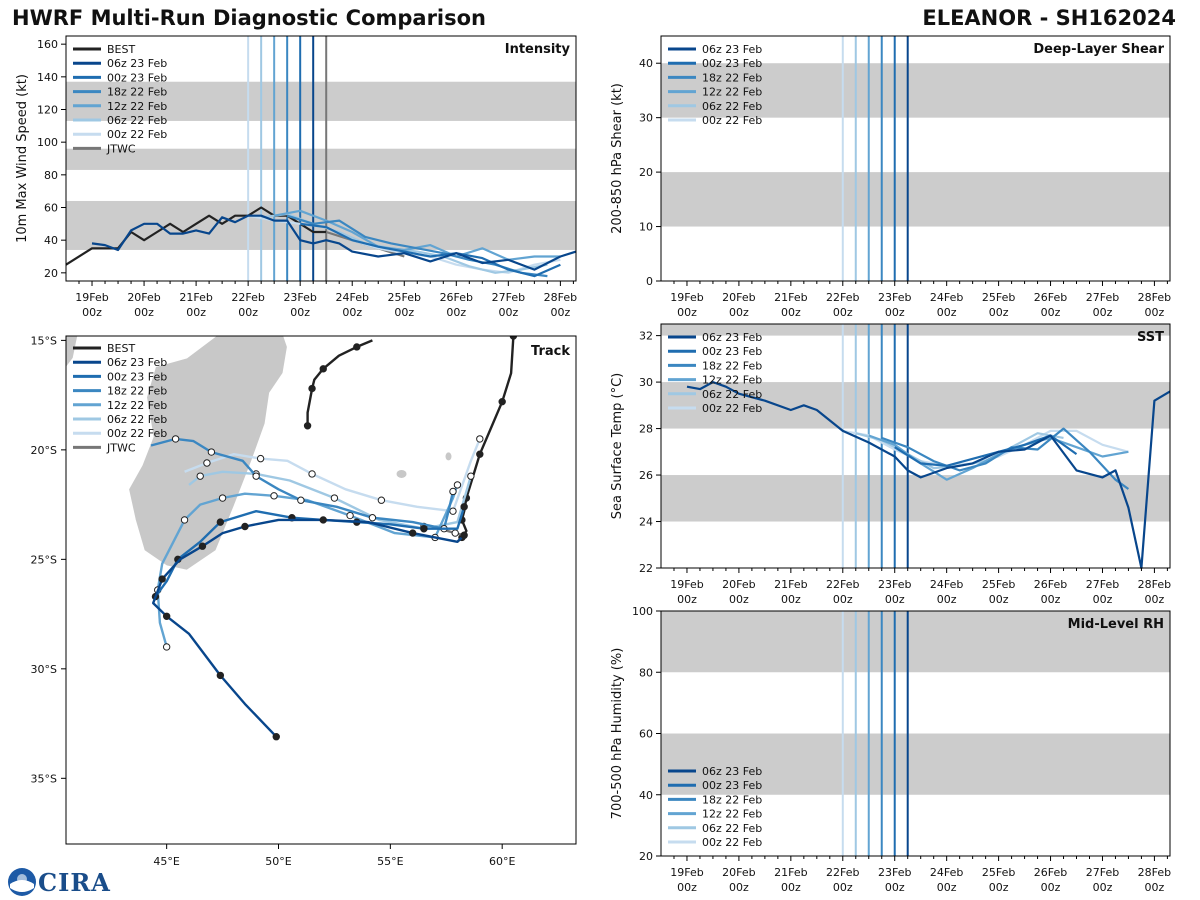 The image size is (1200, 900). I want to click on y-tick-label: 30°S, so click(44, 669).